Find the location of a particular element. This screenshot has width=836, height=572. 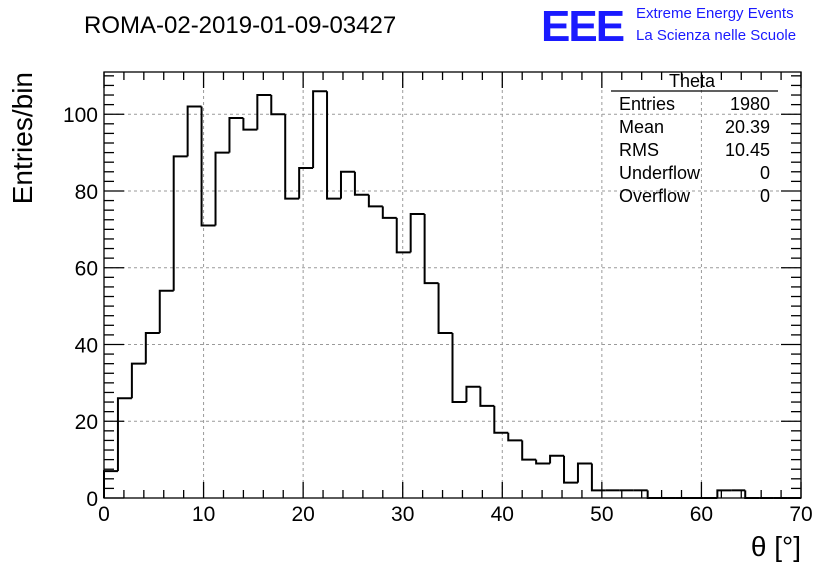

eee-logo-line1: Extreme Energy Events is located at coordinates (715, 13).